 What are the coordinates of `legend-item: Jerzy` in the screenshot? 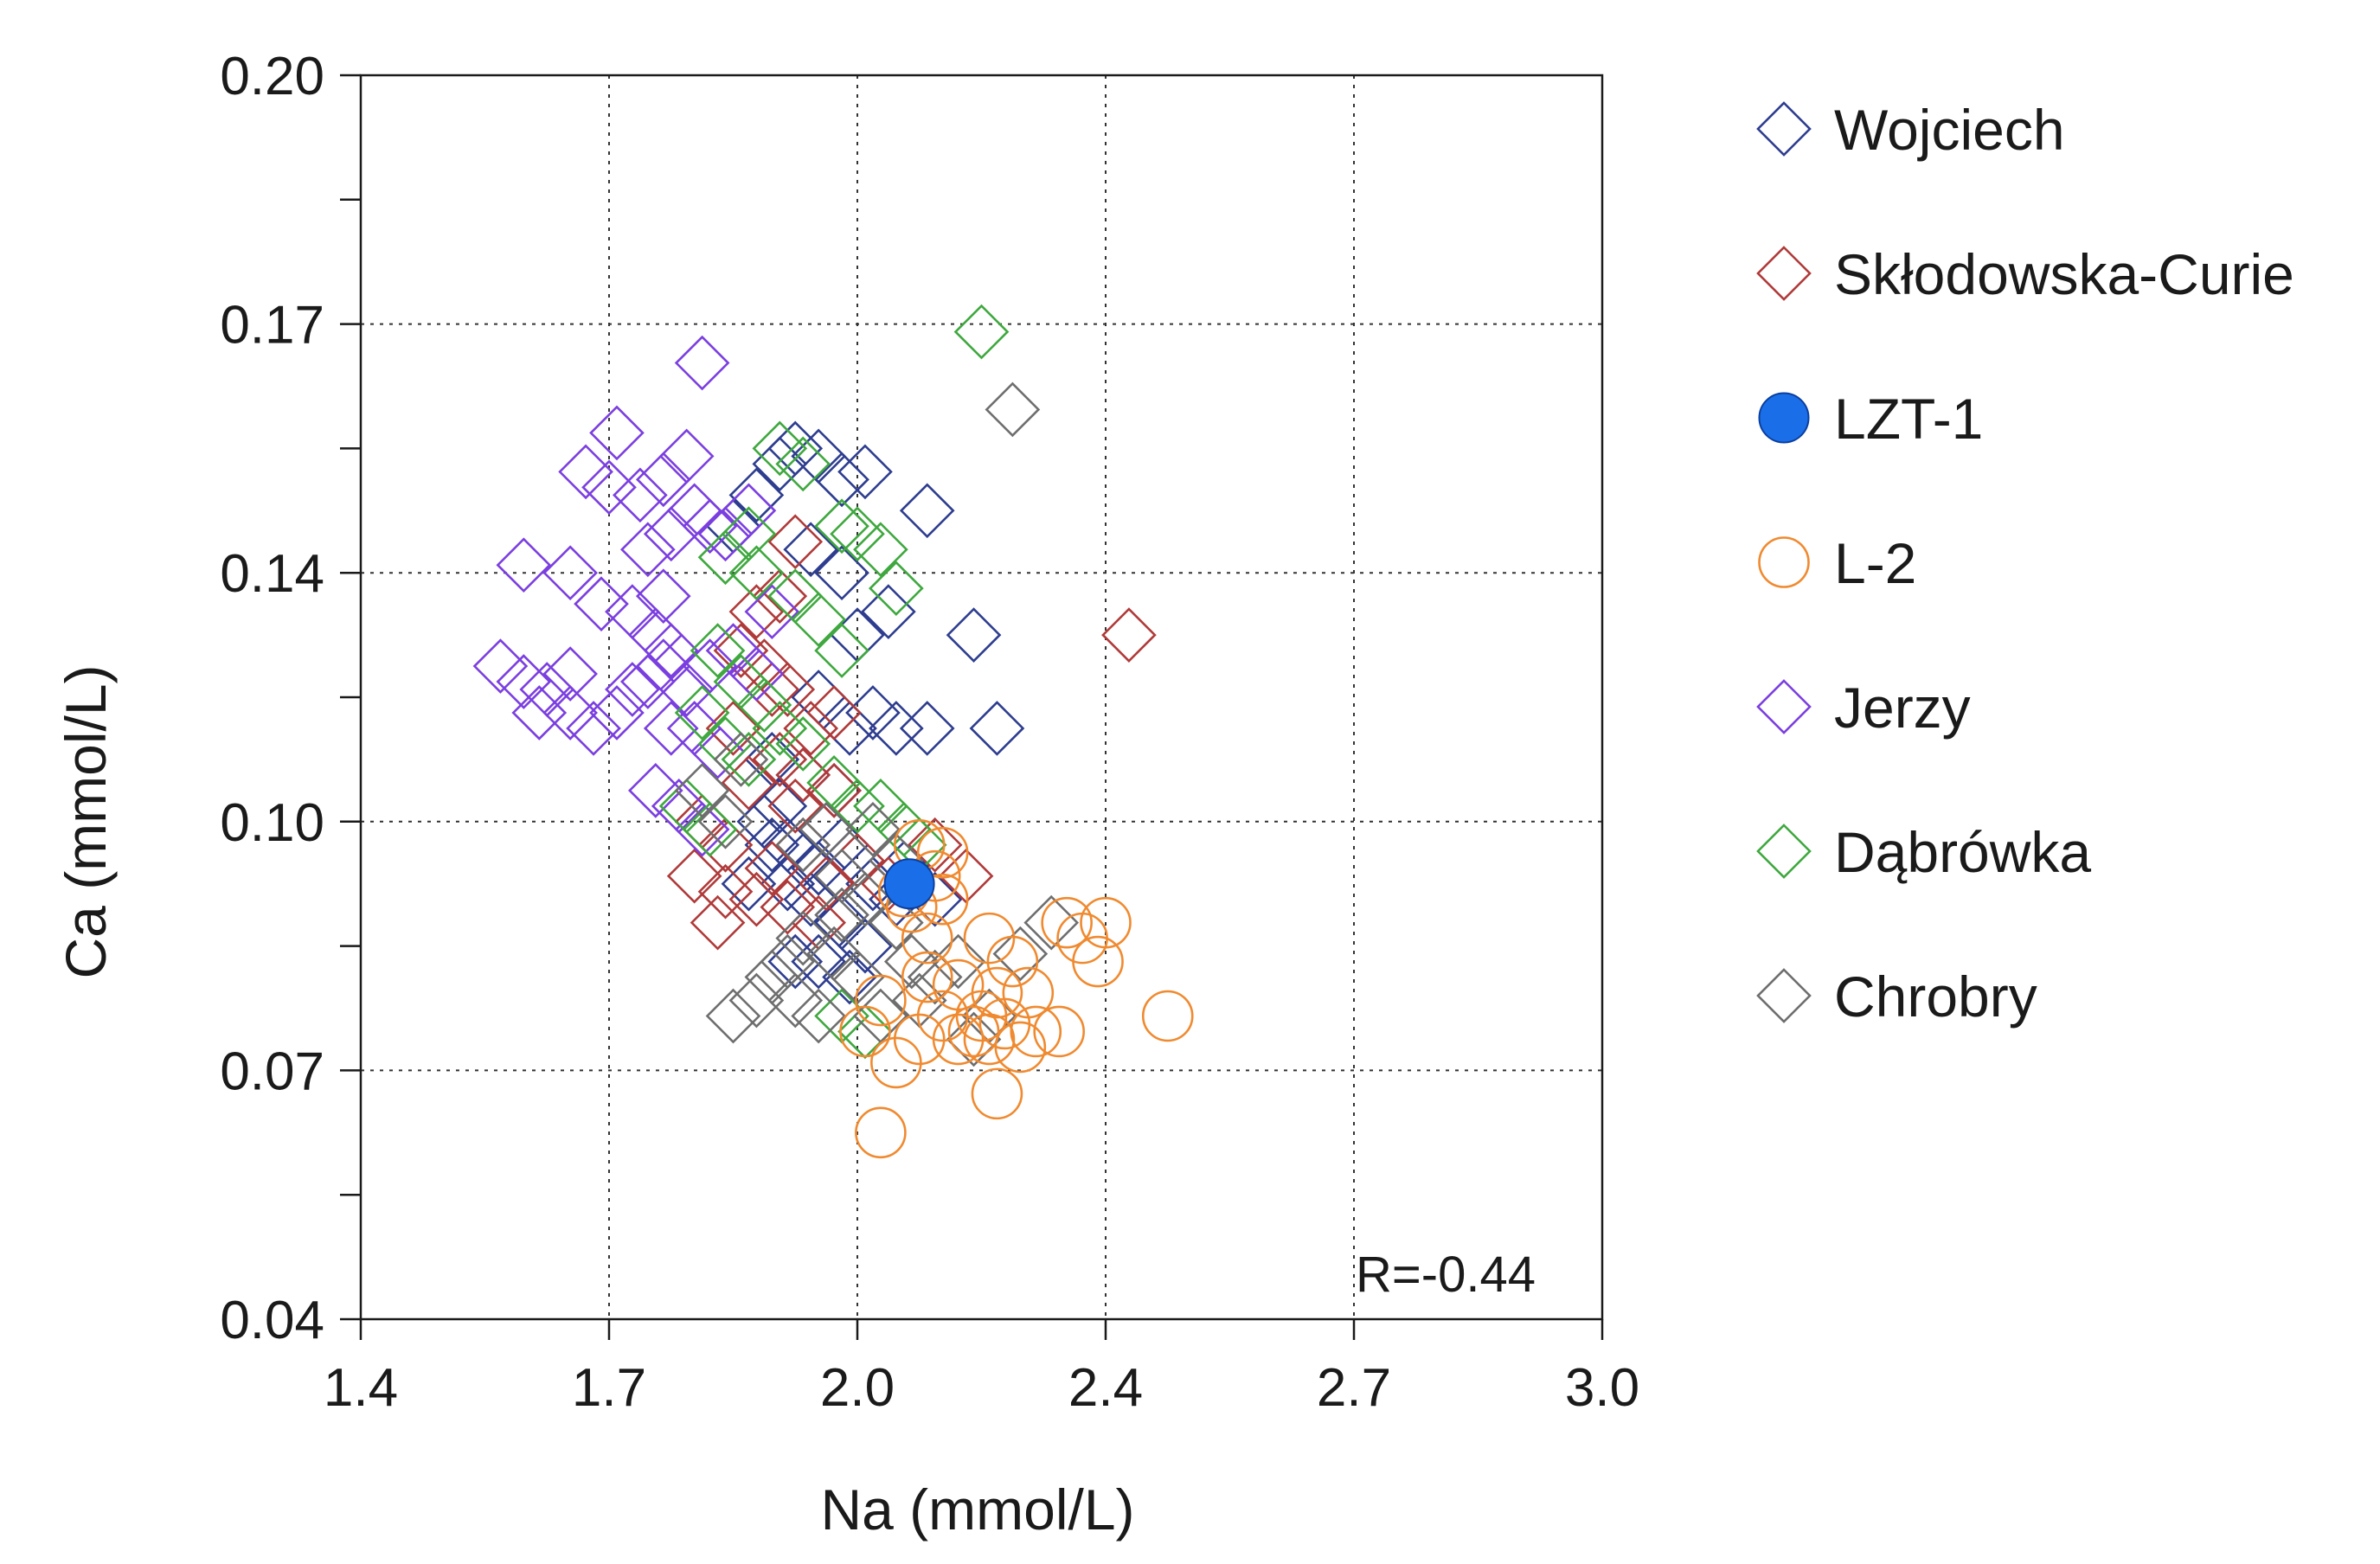 It's located at (1863, 708).